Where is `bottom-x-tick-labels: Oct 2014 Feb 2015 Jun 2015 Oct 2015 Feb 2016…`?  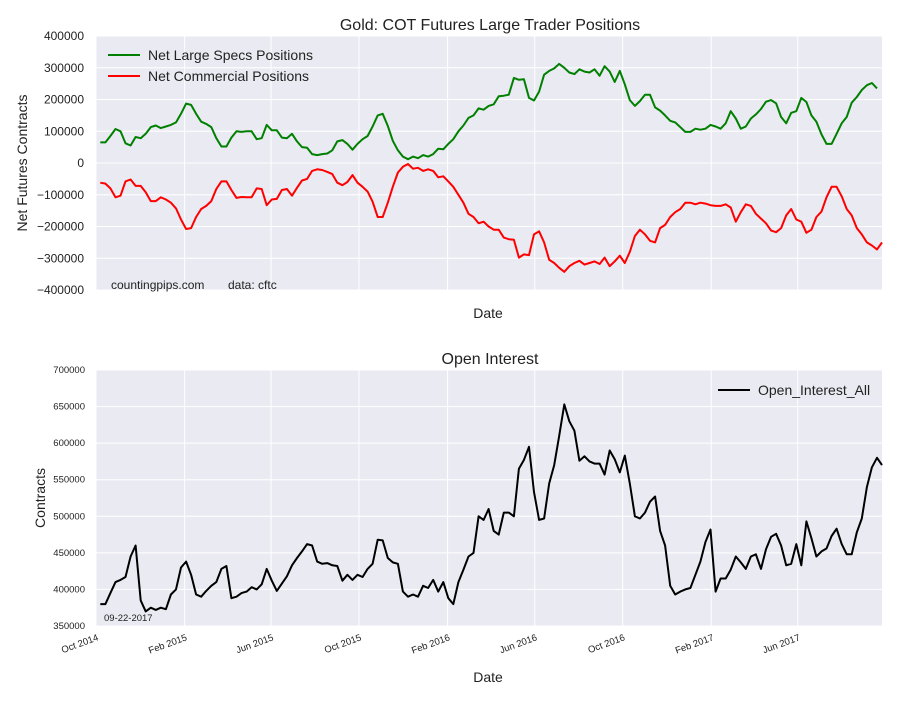 bottom-x-tick-labels: Oct 2014 Feb 2015 Jun 2015 Oct 2015 Feb 2016… is located at coordinates (431, 644).